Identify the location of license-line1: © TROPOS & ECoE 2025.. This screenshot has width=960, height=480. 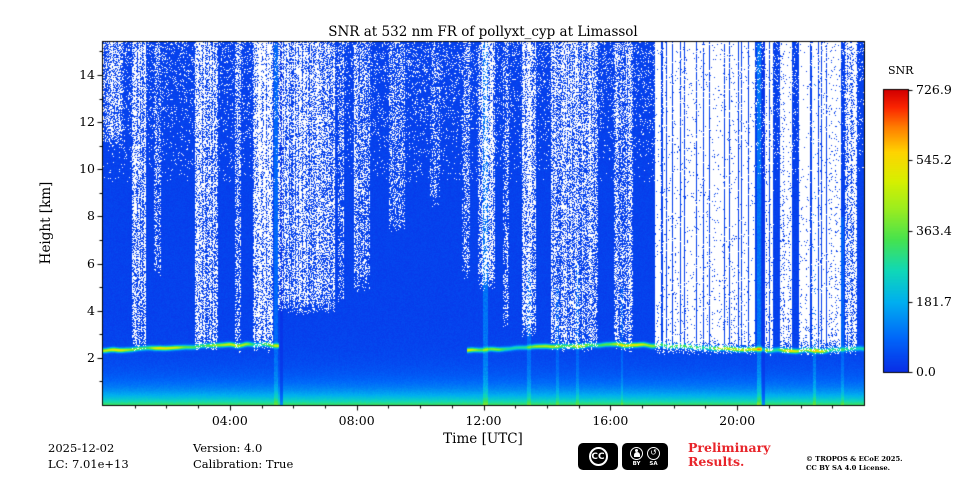
(854, 459).